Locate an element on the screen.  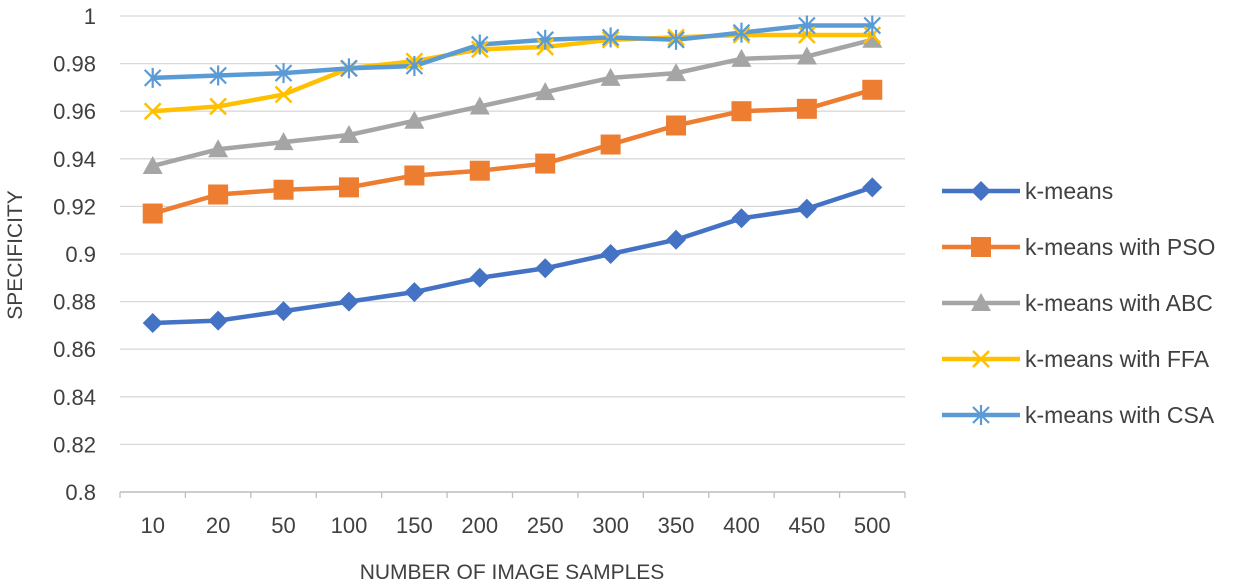
y-tick-label: 0.9 is located at coordinates (80, 254).